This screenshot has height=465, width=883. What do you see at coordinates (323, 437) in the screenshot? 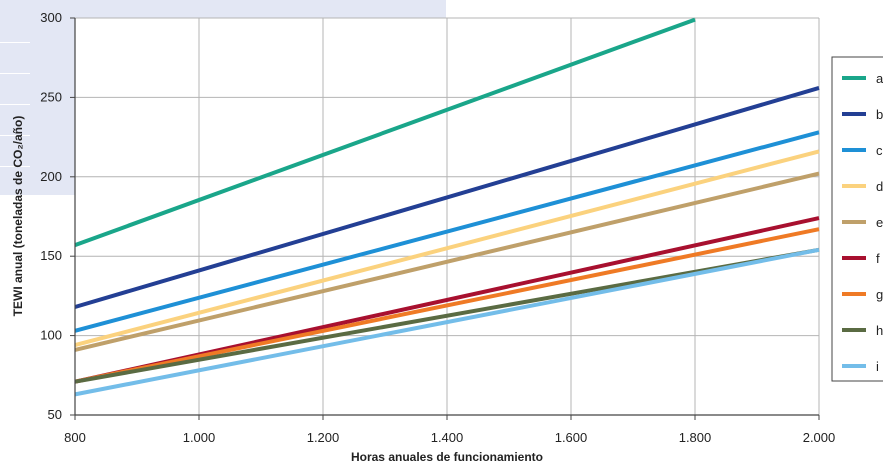
I see `x-tick-label: 1.200` at bounding box center [323, 437].